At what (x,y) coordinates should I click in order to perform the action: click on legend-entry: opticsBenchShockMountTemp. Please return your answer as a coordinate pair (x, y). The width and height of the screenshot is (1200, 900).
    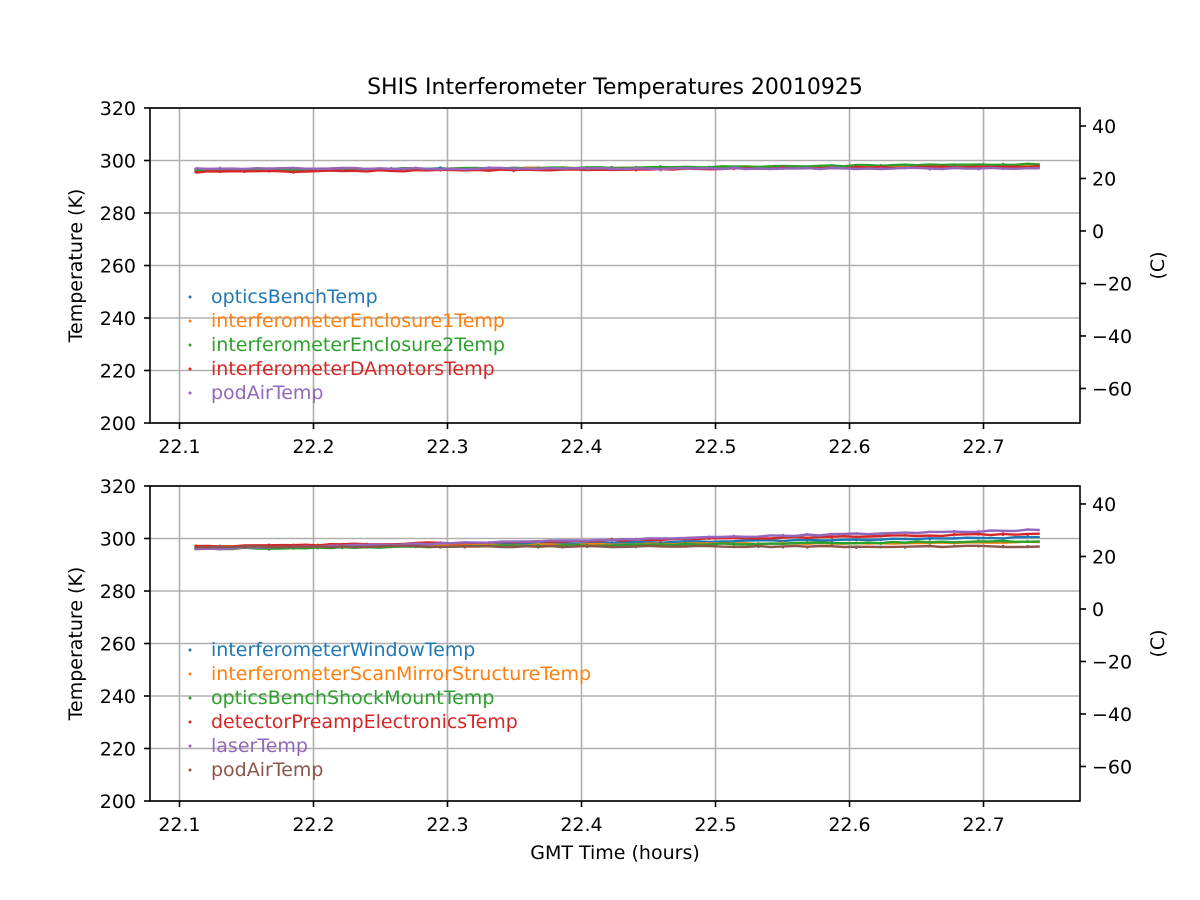
    Looking at the image, I should click on (352, 698).